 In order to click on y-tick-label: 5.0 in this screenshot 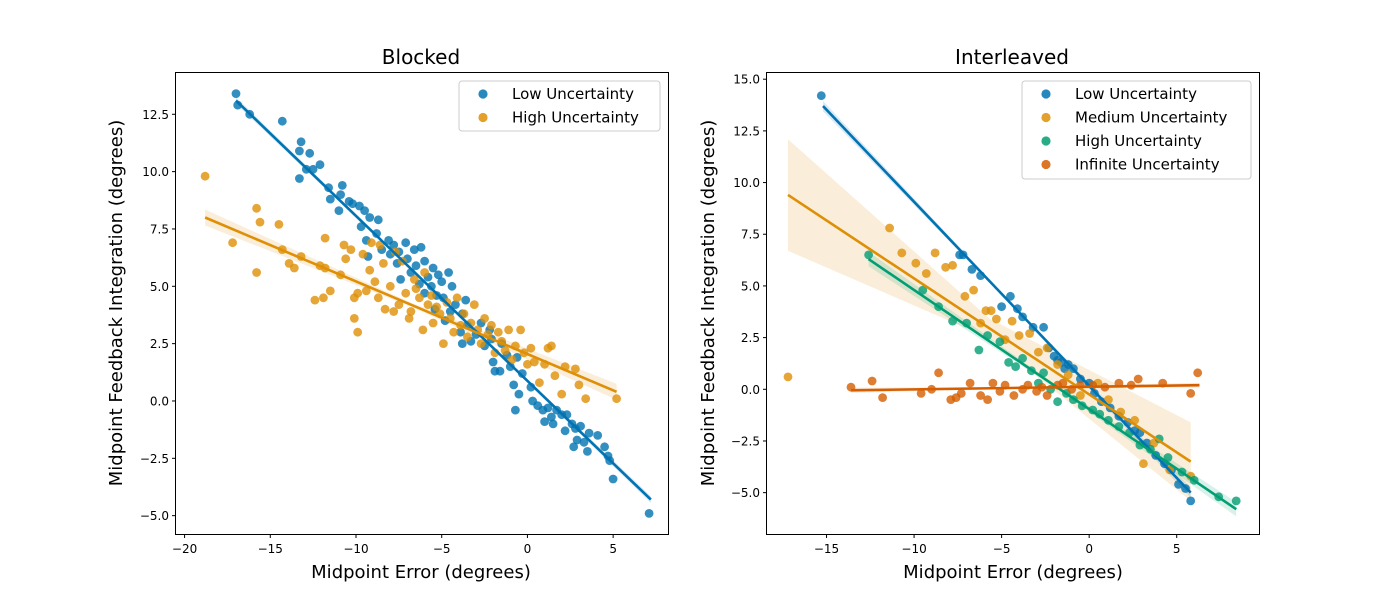, I will do `click(750, 286)`.